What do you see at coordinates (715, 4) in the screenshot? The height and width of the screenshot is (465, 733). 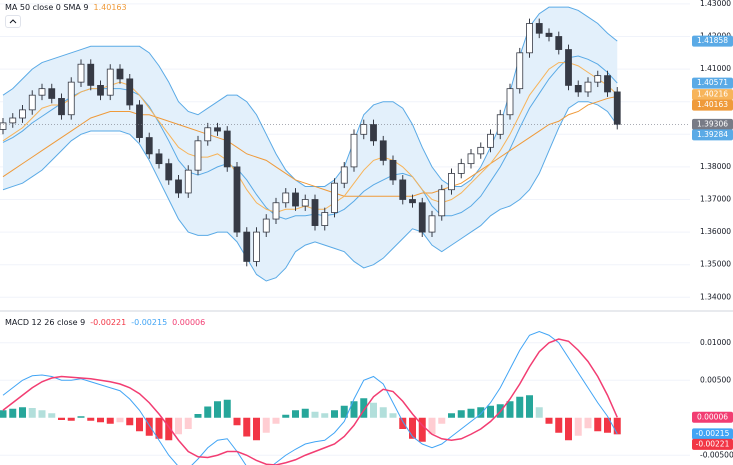 I see `y-tick-label: 1.43000` at bounding box center [715, 4].